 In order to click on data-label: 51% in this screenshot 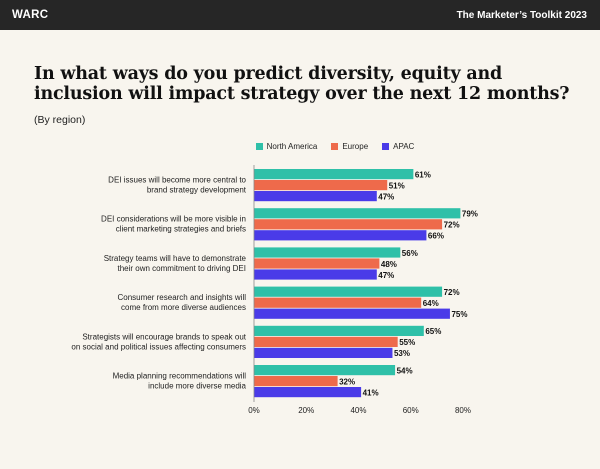, I will do `click(397, 185)`.